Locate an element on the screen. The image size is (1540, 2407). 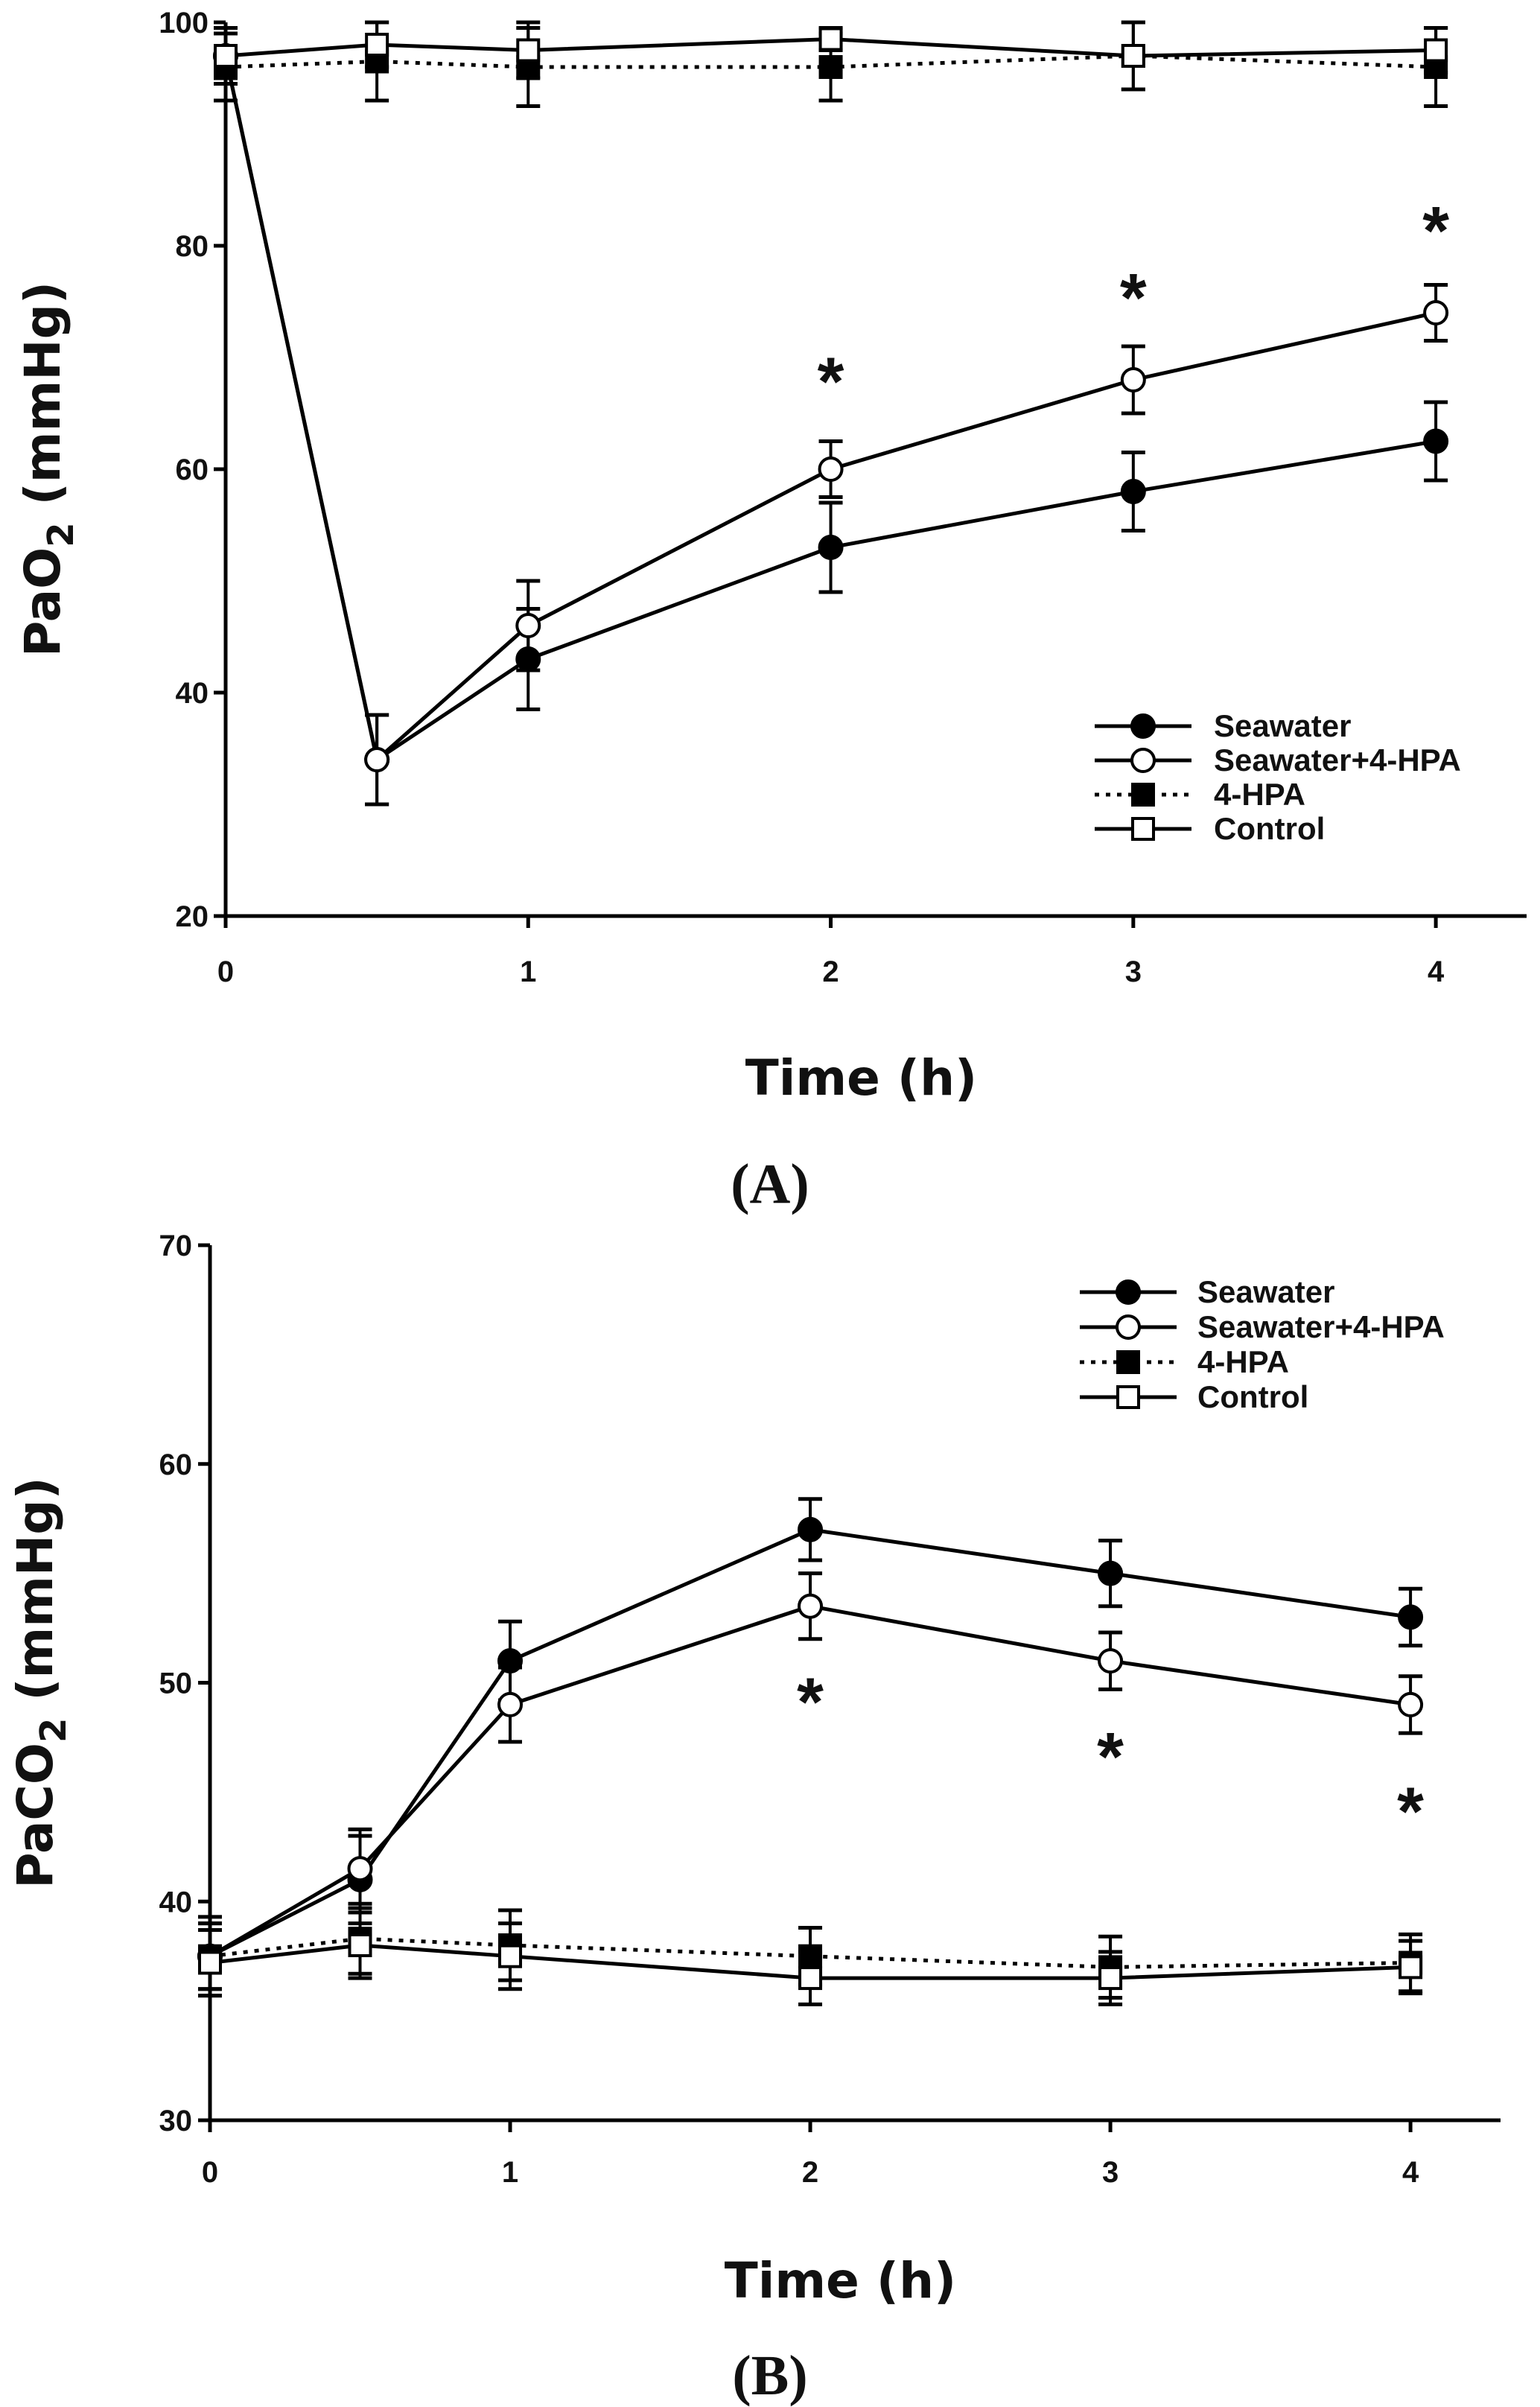
series-line-seawater is located at coordinates (810, 1742).